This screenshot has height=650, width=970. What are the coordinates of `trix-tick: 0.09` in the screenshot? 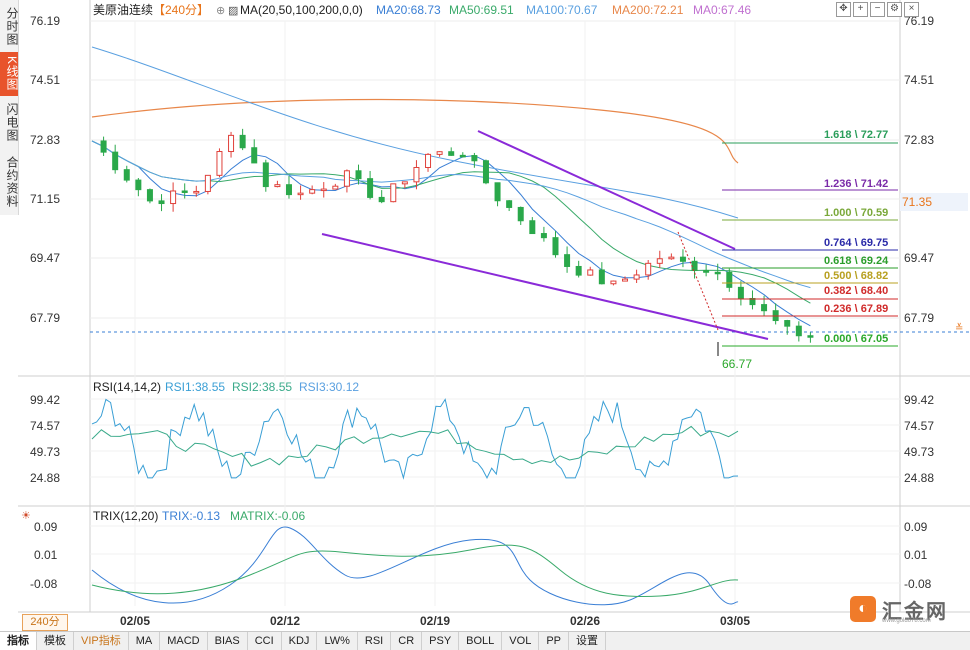 It's located at (46, 527).